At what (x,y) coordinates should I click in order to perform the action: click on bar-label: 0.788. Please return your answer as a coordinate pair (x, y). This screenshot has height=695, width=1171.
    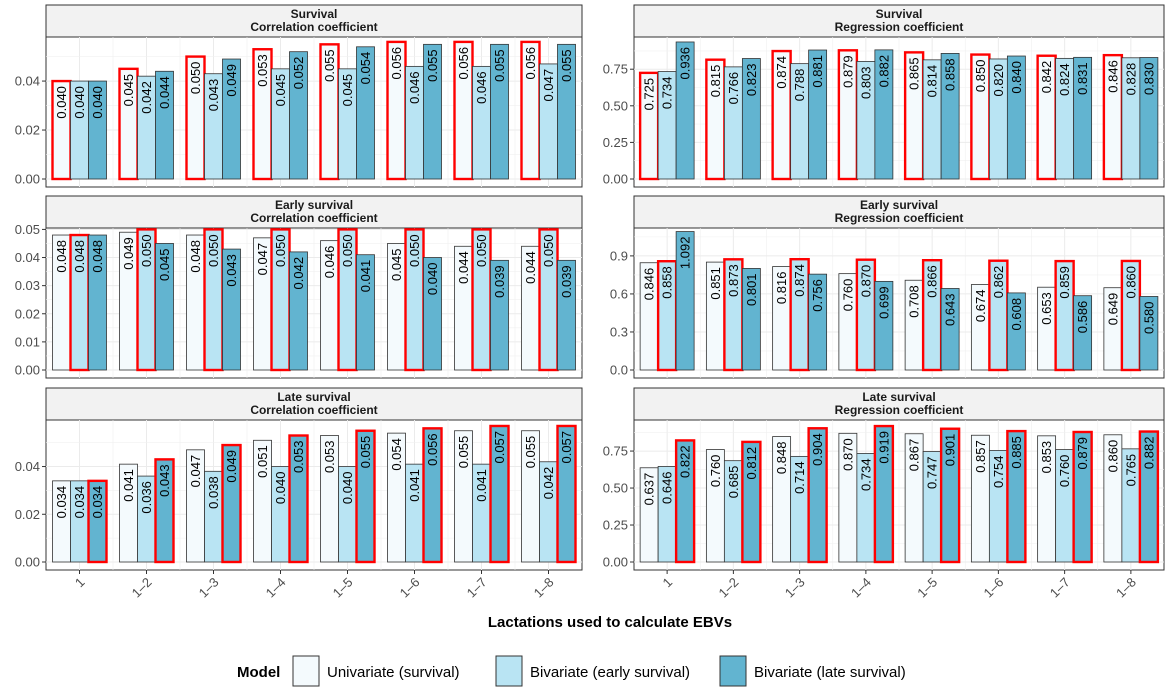
    Looking at the image, I should click on (799, 85).